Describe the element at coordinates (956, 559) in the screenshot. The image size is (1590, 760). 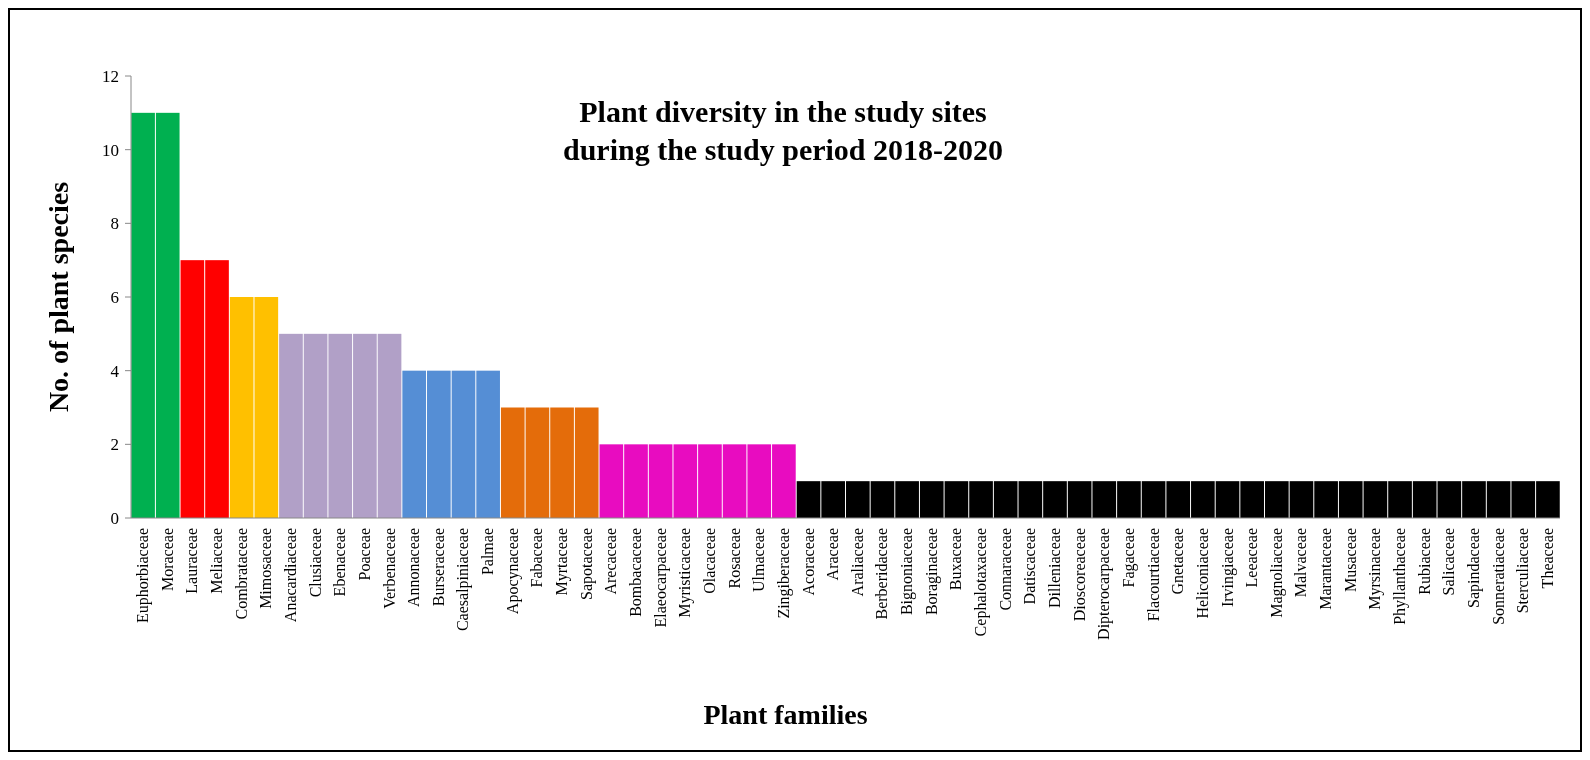
I see `x-tick-label: Buxaceae` at that location.